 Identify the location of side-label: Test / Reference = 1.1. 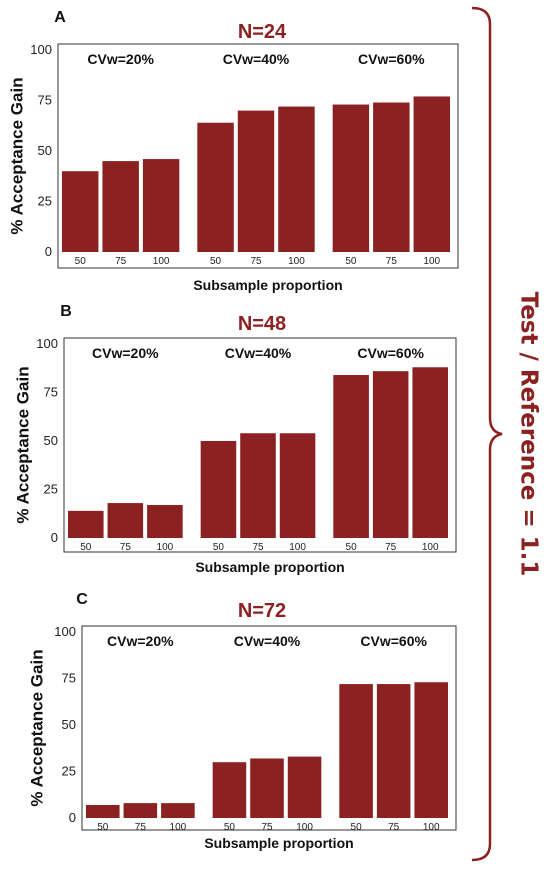
(529, 434).